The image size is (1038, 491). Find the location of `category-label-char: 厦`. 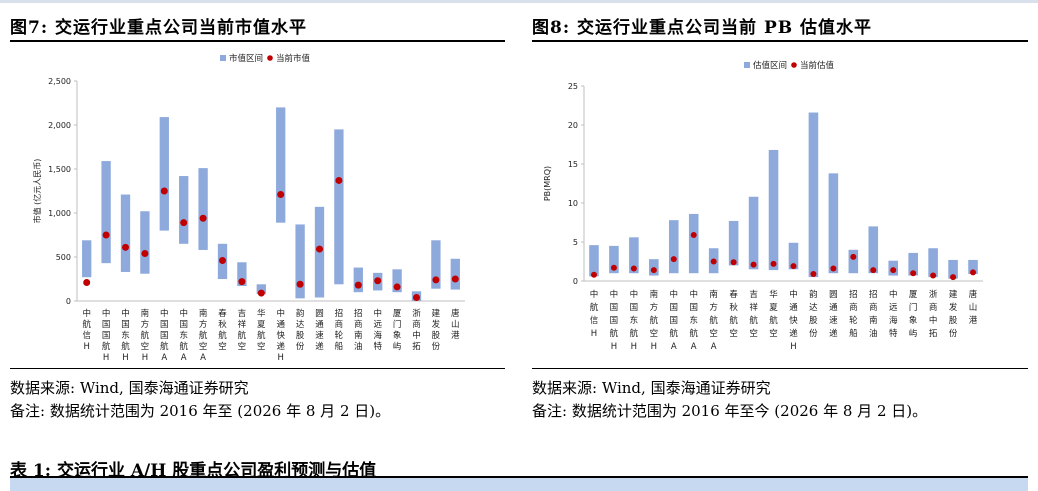

category-label-char: 厦 is located at coordinates (913, 295).